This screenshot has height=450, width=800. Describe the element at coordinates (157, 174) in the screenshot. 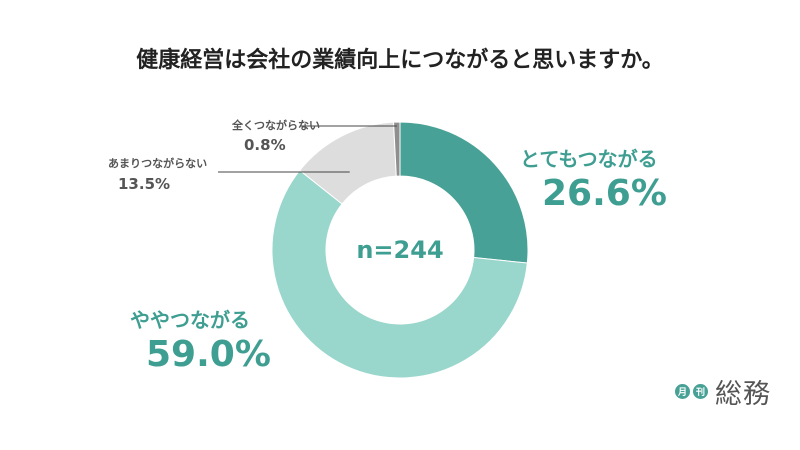

I see `slice-label-not-much: あまりつながらない 13.5%` at that location.